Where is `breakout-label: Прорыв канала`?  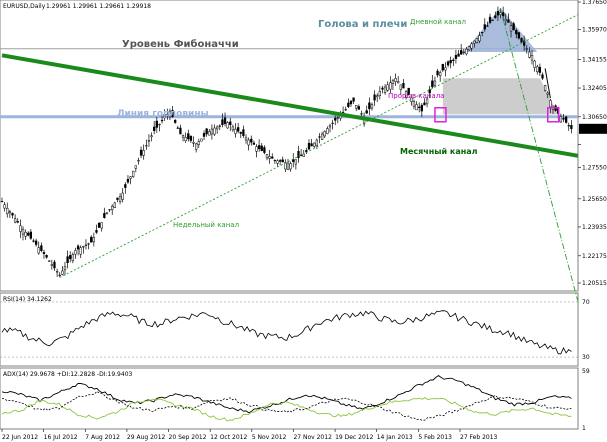
breakout-label: Прорыв канала is located at coordinates (416, 96).